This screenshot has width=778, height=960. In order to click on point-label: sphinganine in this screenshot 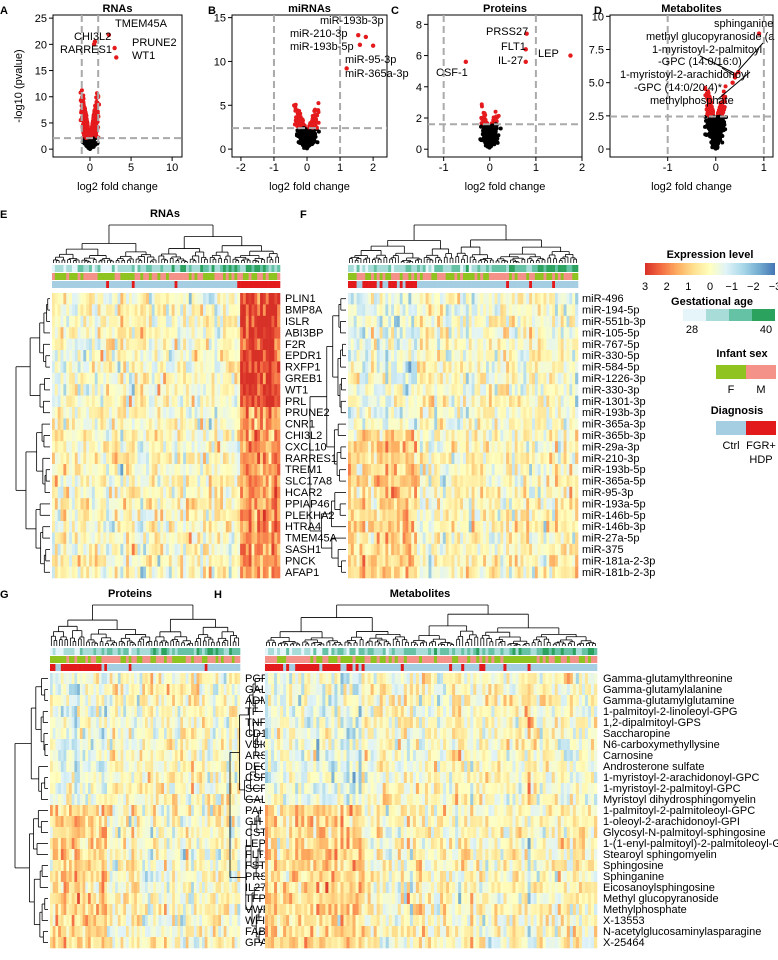, I will do `click(743, 24)`.